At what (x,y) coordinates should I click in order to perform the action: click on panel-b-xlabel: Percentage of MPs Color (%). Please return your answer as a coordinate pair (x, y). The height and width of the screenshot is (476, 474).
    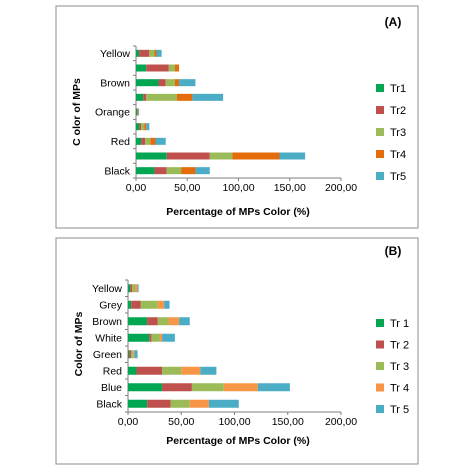
    Looking at the image, I should click on (238, 441).